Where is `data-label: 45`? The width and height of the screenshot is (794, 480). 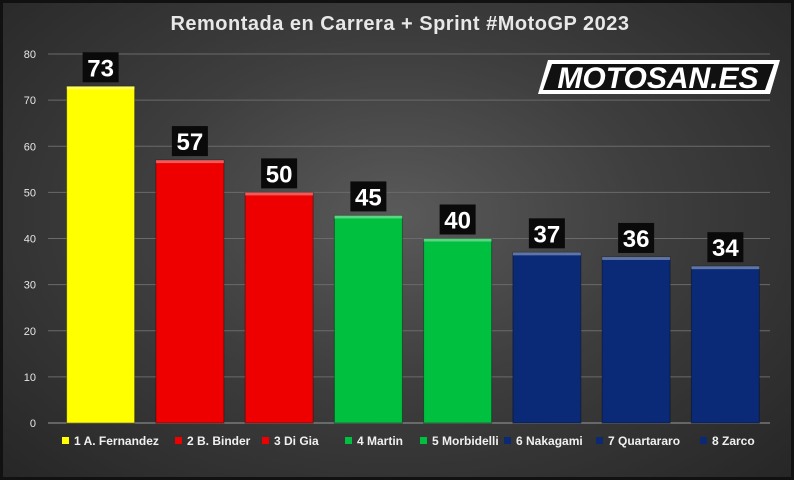
data-label: 45 is located at coordinates (368, 197).